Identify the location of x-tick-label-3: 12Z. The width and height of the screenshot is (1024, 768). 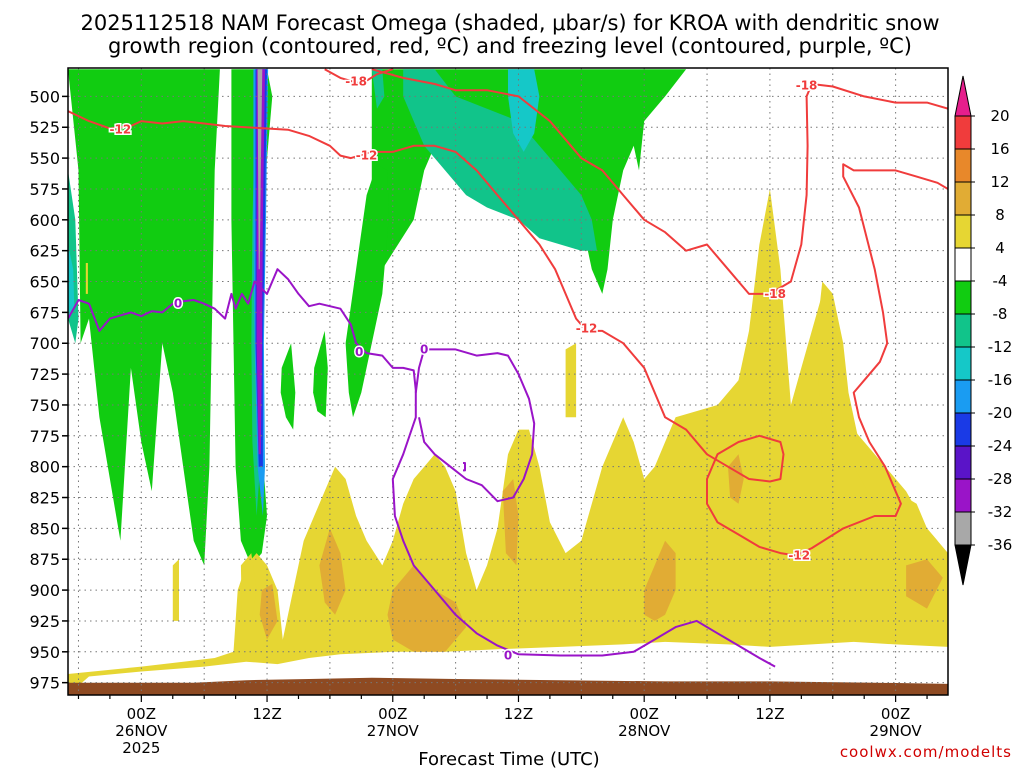
(518, 714).